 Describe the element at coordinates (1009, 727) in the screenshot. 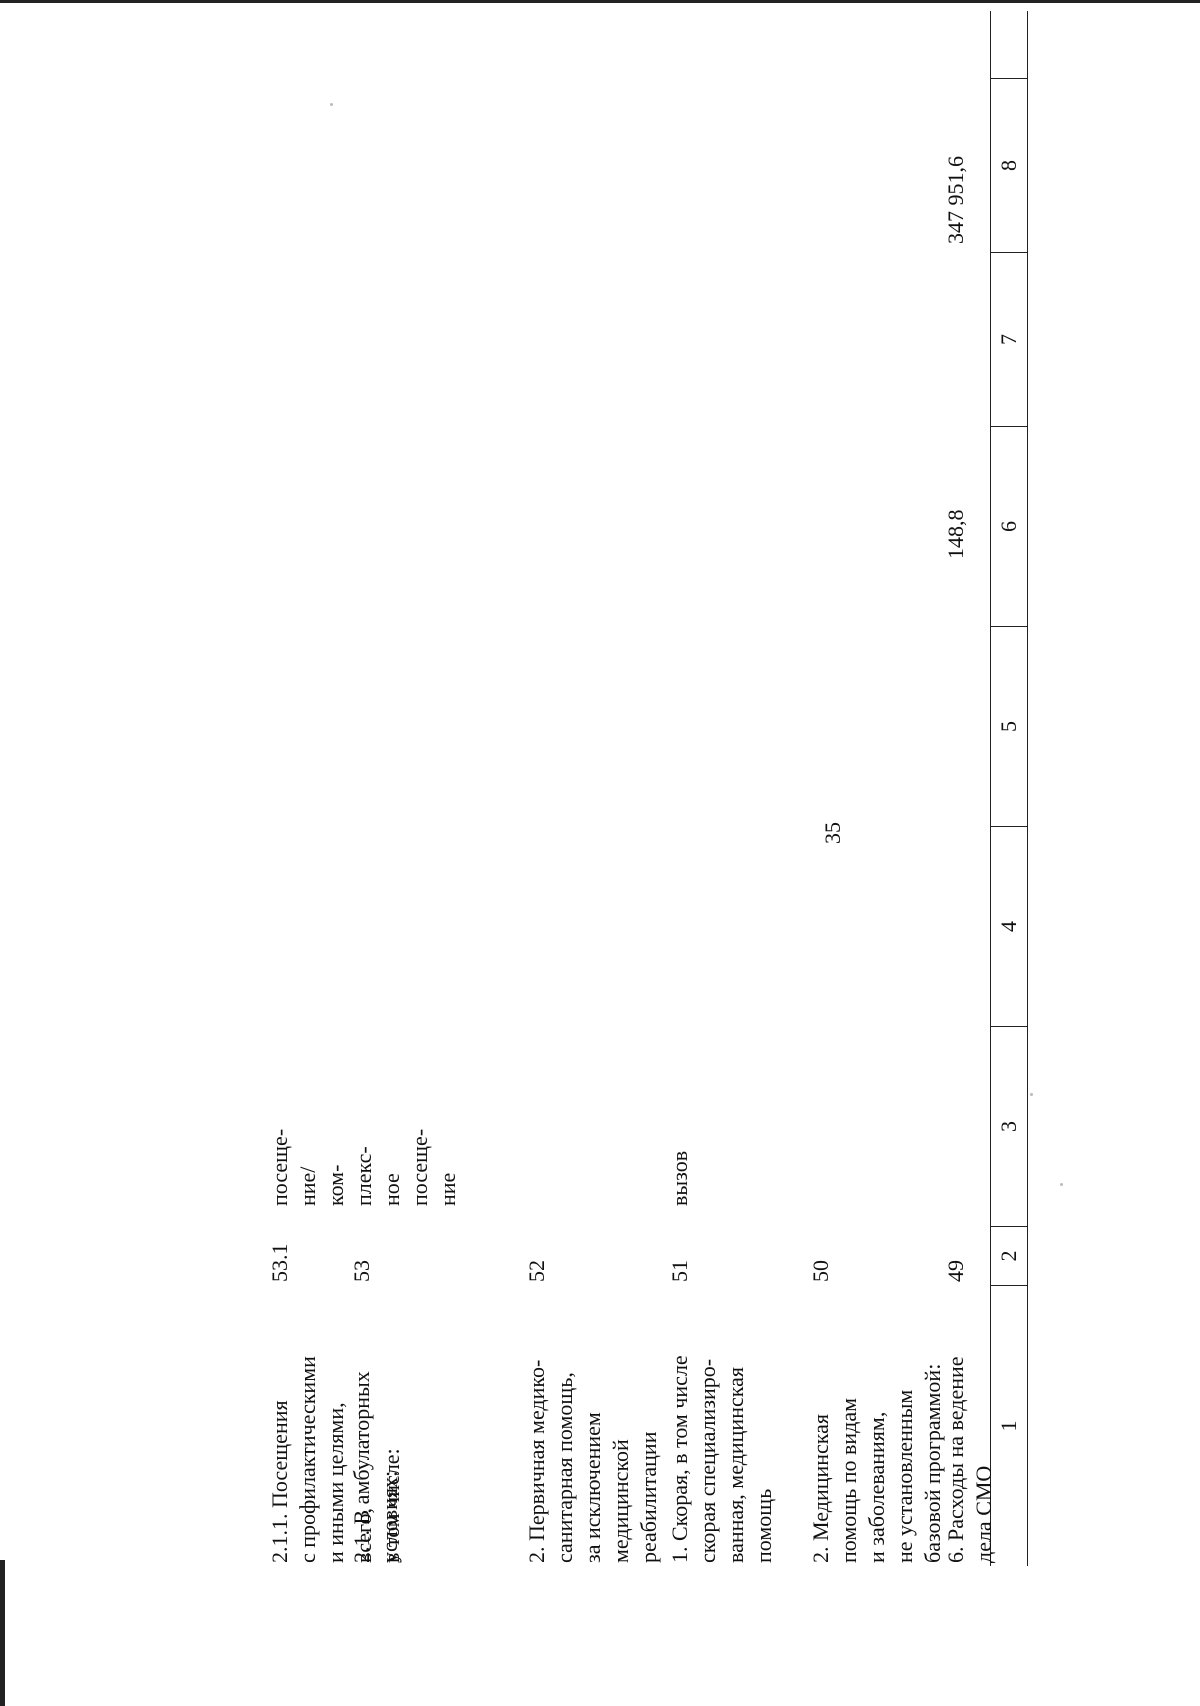

I see `column-header-5: 5` at that location.